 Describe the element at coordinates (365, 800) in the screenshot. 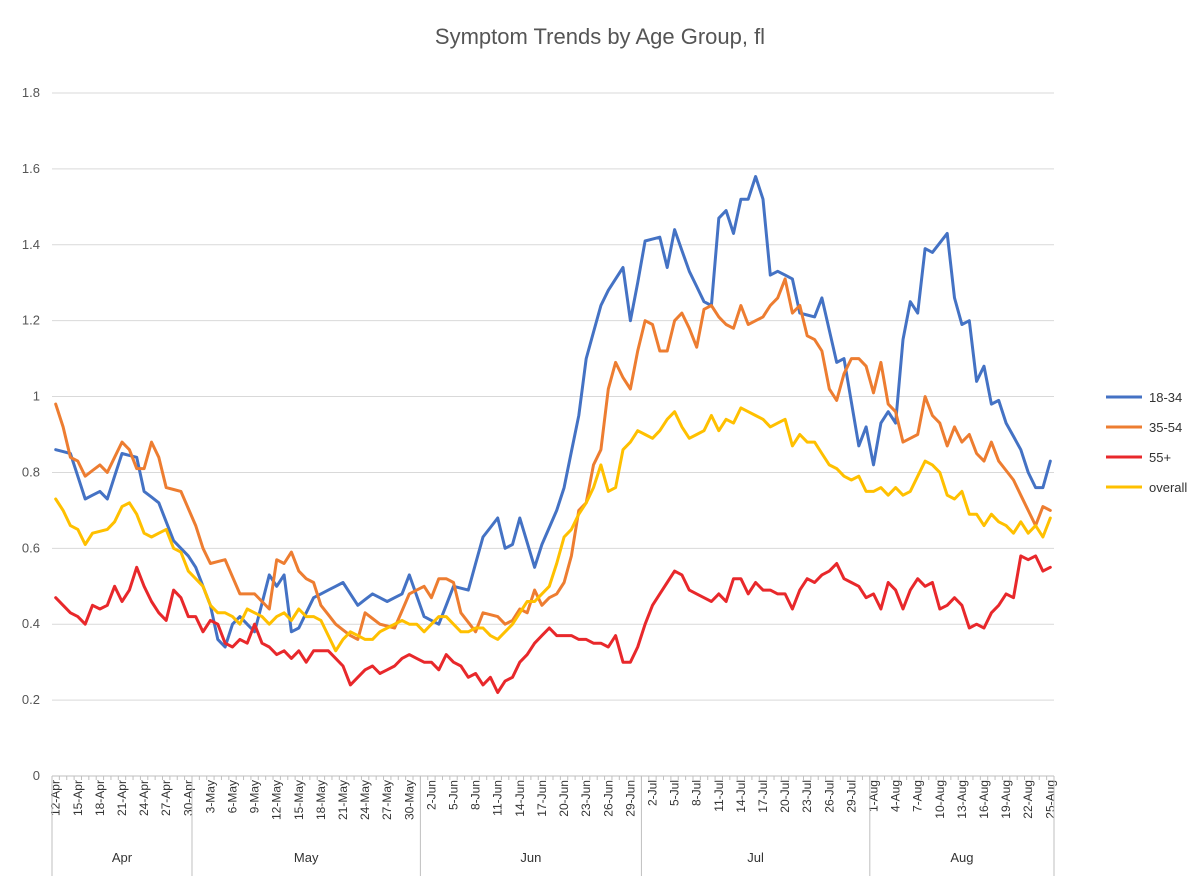

I see `x-tick-label: 24-May` at that location.